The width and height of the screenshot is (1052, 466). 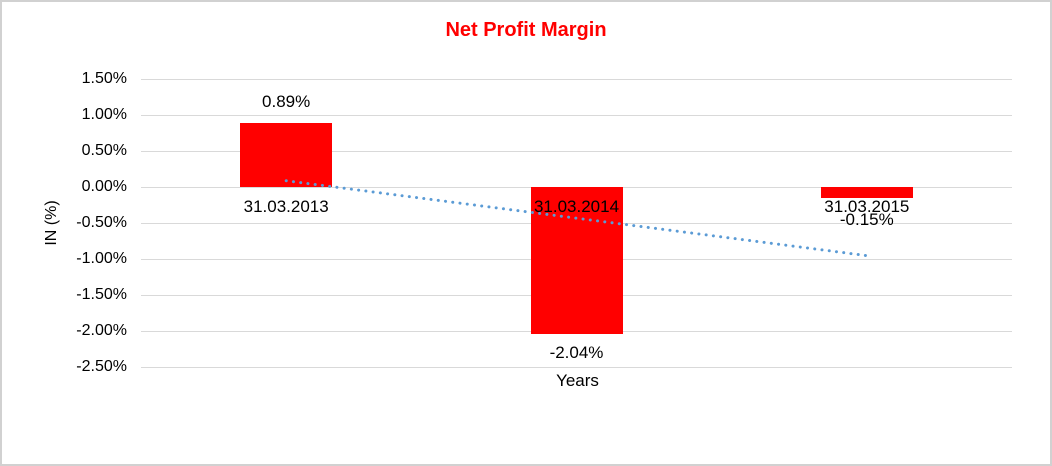 I want to click on y-tick-label: -1.50%, so click(x=101, y=294).